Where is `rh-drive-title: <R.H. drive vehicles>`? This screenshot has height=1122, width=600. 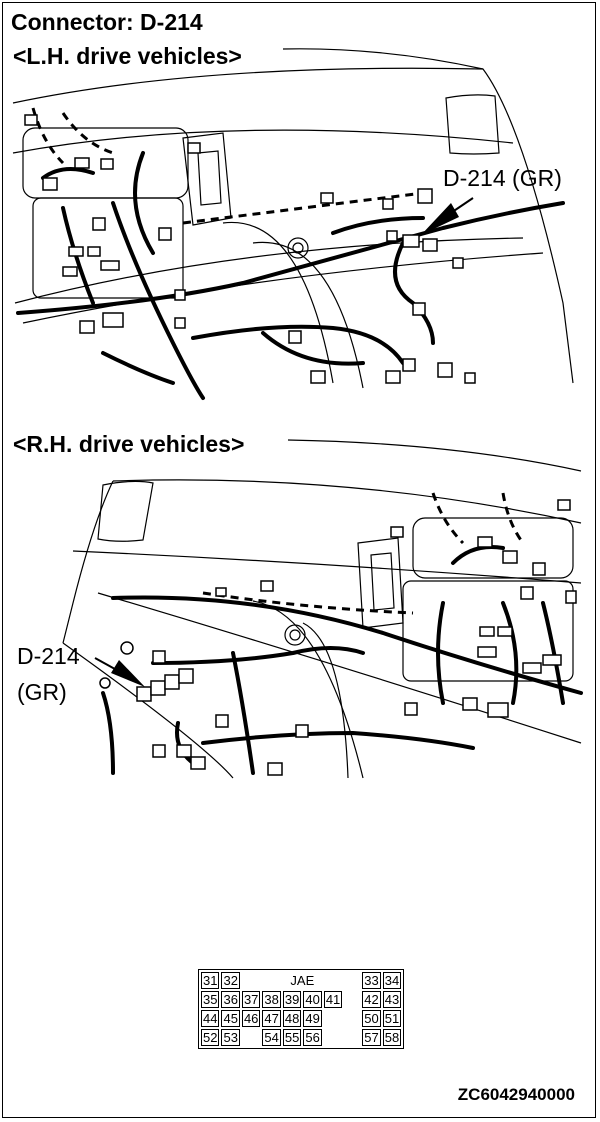
rh-drive-title: <R.H. drive vehicles> is located at coordinates (129, 444).